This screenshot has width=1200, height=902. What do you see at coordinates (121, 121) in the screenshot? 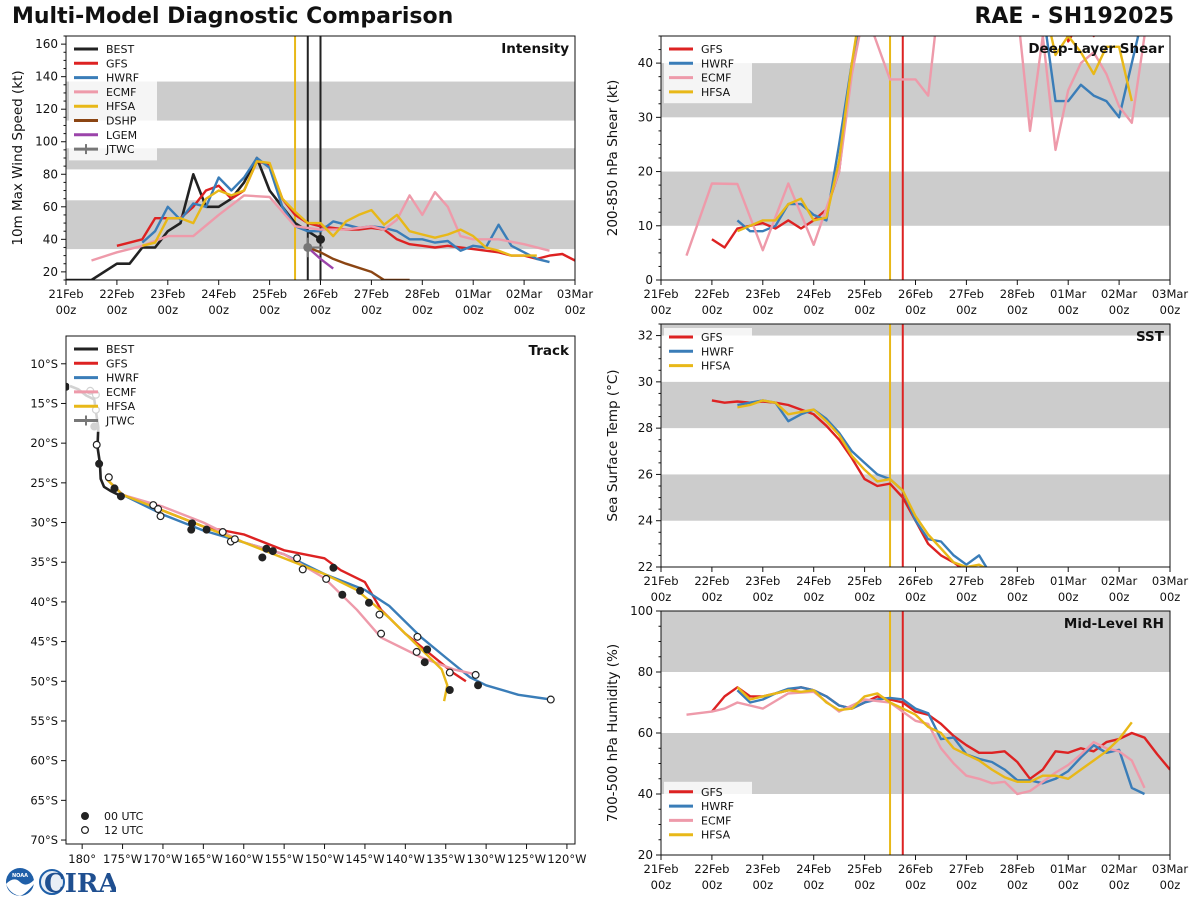
I see `legend-label-dshp: DSHP` at bounding box center [121, 121].